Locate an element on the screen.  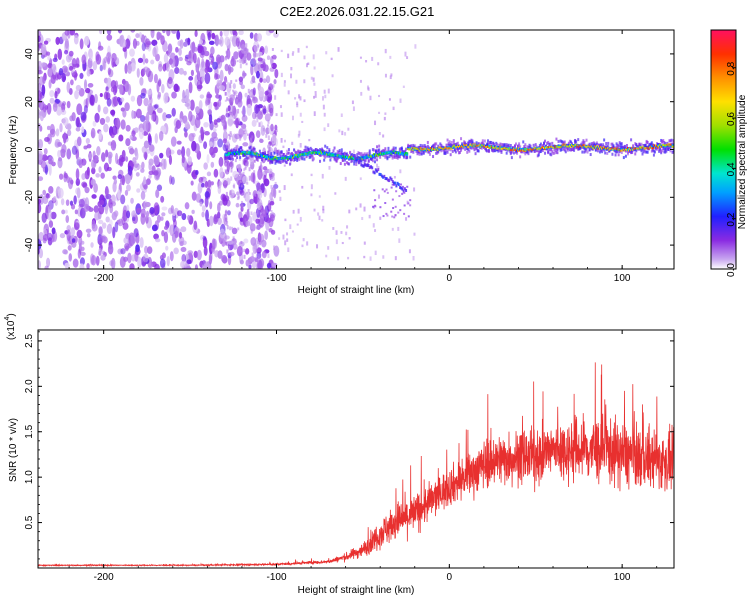
snr-y-tick-label: 1.0 is located at coordinates (29, 477).